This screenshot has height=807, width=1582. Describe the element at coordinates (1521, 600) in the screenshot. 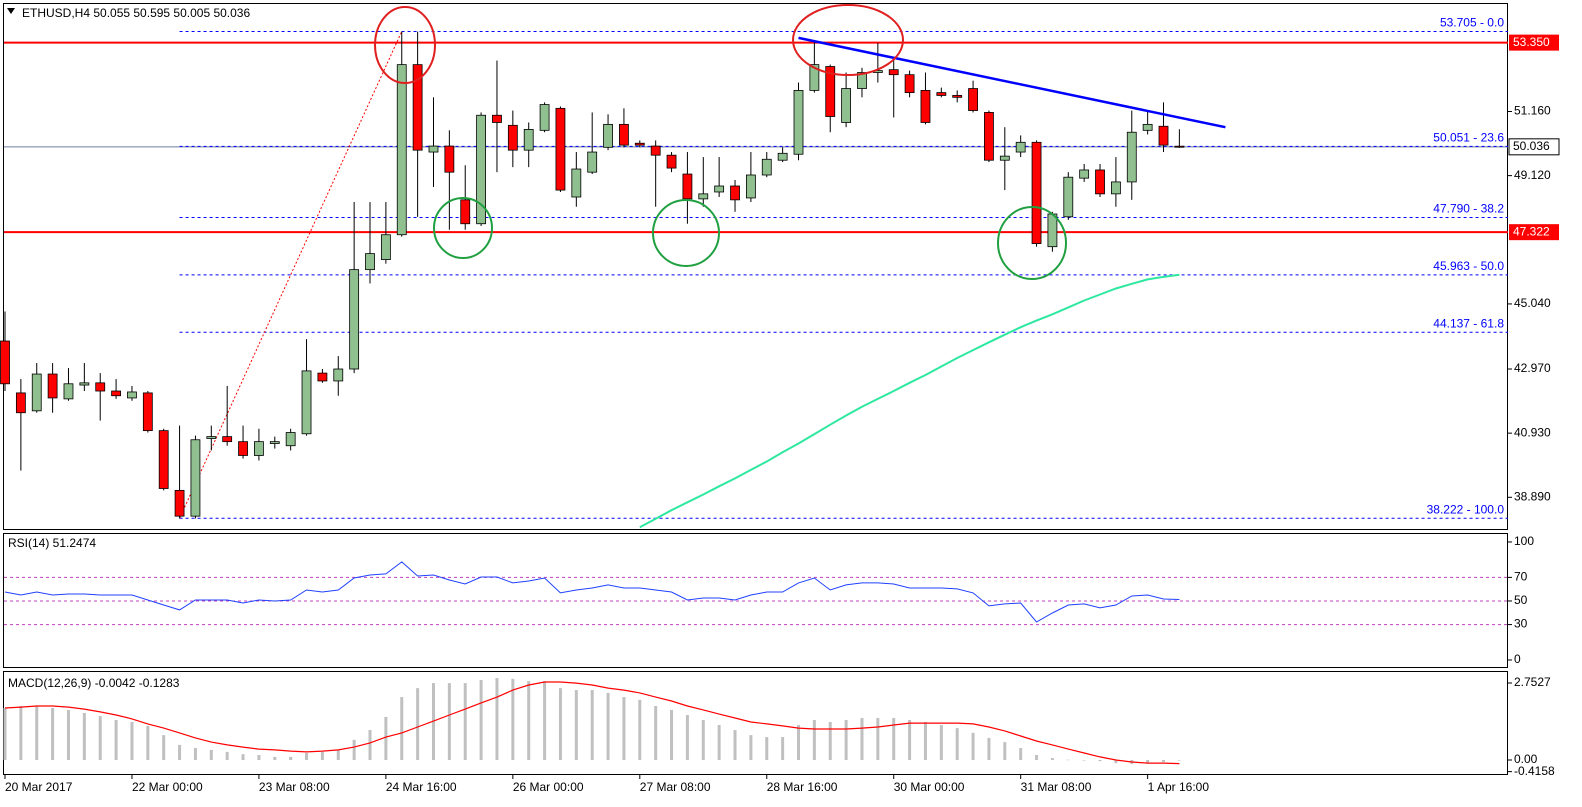

I see `y-tick-label: 50` at that location.